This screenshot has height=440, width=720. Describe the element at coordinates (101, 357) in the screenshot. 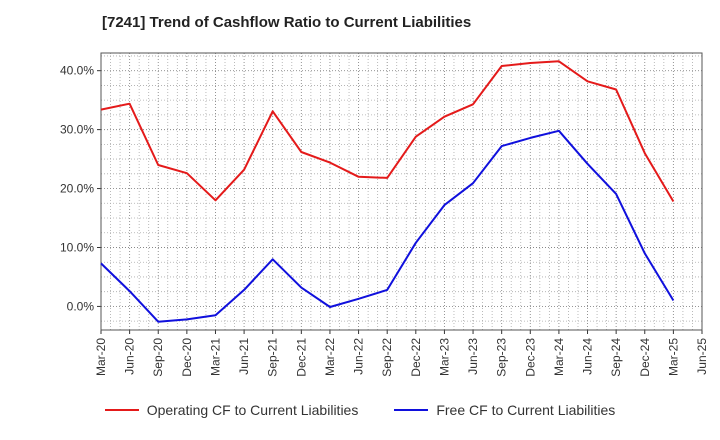

I see `x-tick-label: Mar-20` at that location.